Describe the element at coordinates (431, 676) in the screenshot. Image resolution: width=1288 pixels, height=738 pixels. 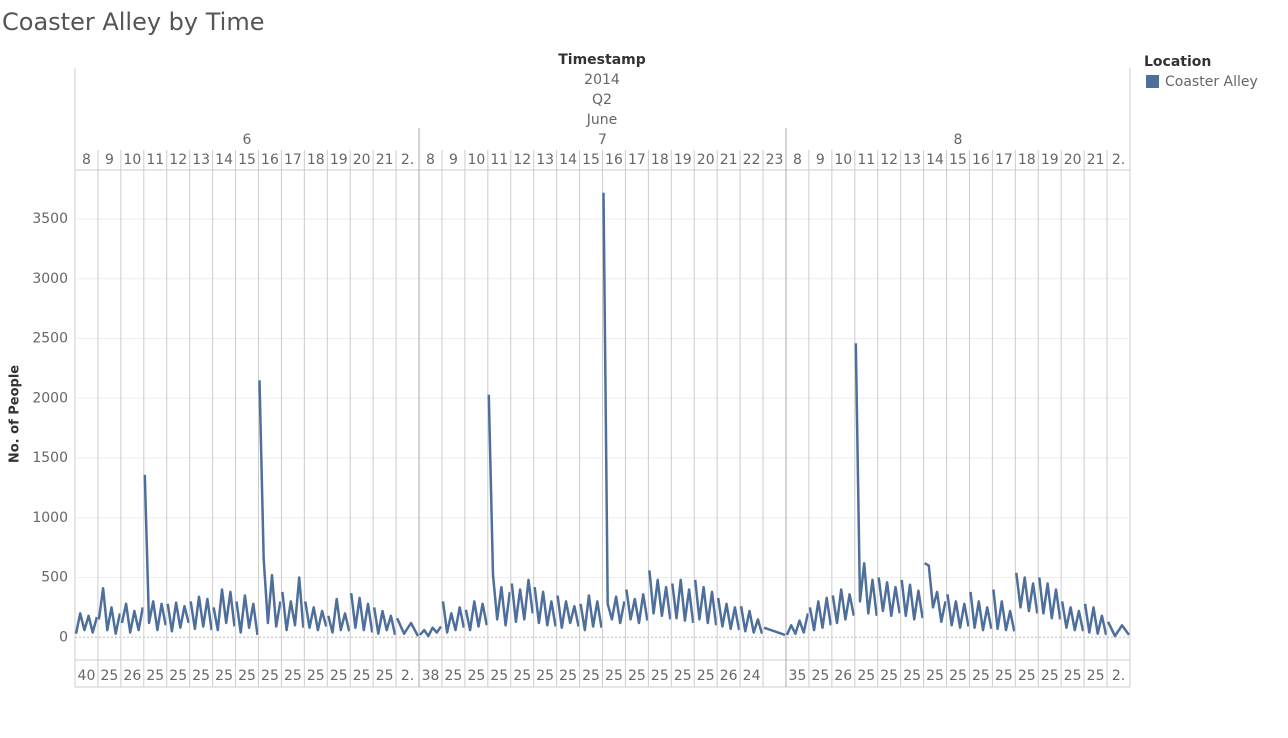
I see `count-label: 38` at that location.